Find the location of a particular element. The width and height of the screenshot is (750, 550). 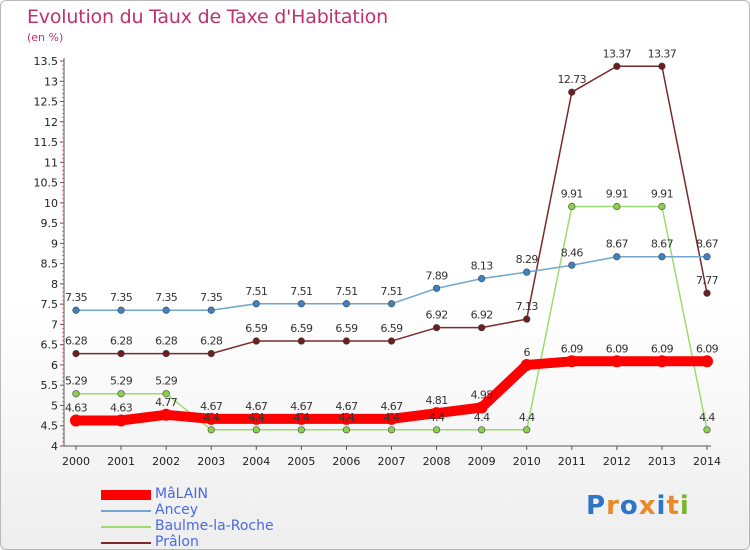

data-label: 8.13 is located at coordinates (482, 266).